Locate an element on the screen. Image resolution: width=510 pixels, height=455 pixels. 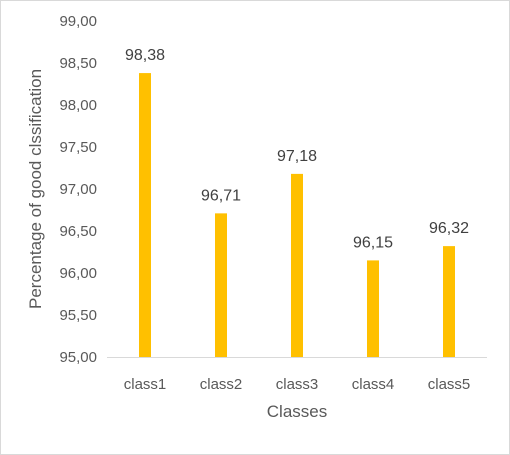
x-tick-label-class1: class1 is located at coordinates (145, 384).